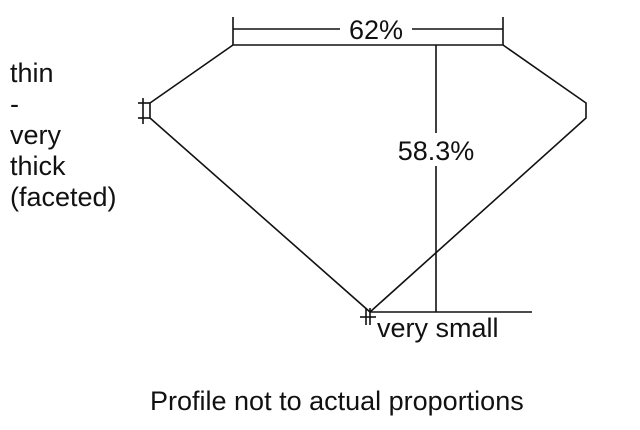 The image size is (640, 430). I want to click on culet-size-label: very small, so click(438, 328).